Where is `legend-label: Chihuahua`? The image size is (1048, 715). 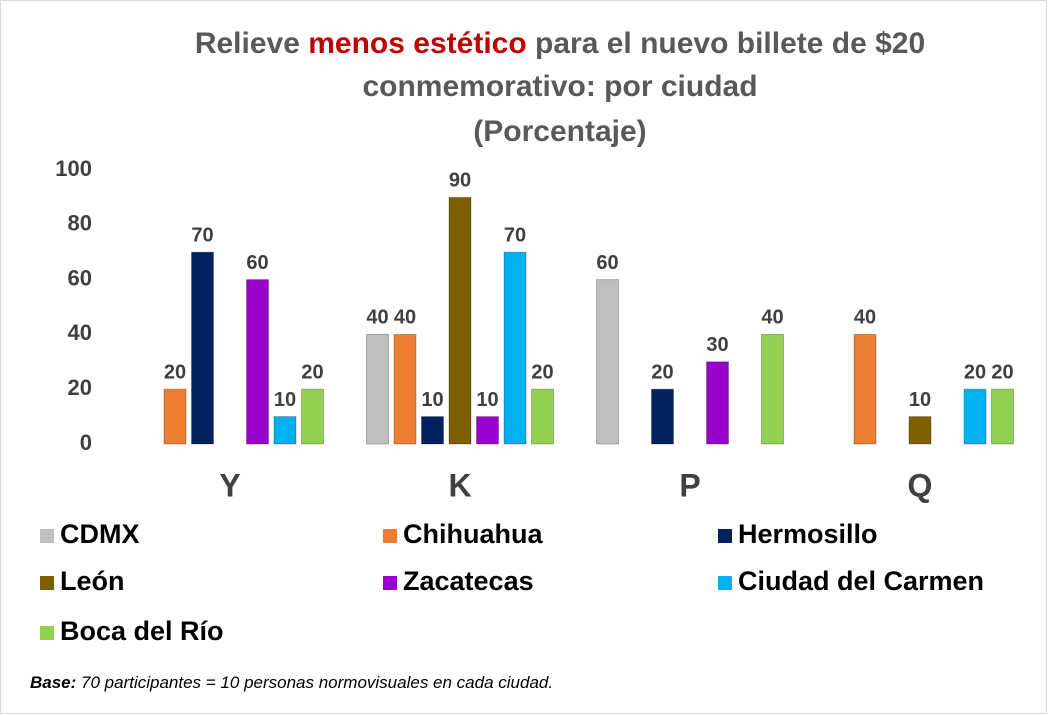 legend-label: Chihuahua is located at coordinates (473, 534).